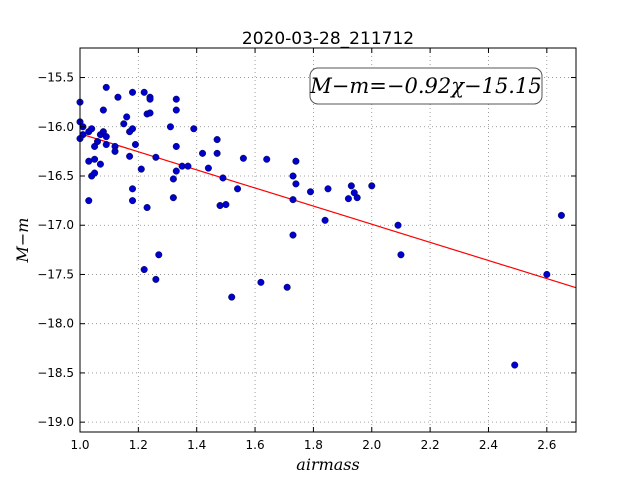 The width and height of the screenshot is (640, 480). I want to click on y-tick-label: −17.0, so click(55, 225).